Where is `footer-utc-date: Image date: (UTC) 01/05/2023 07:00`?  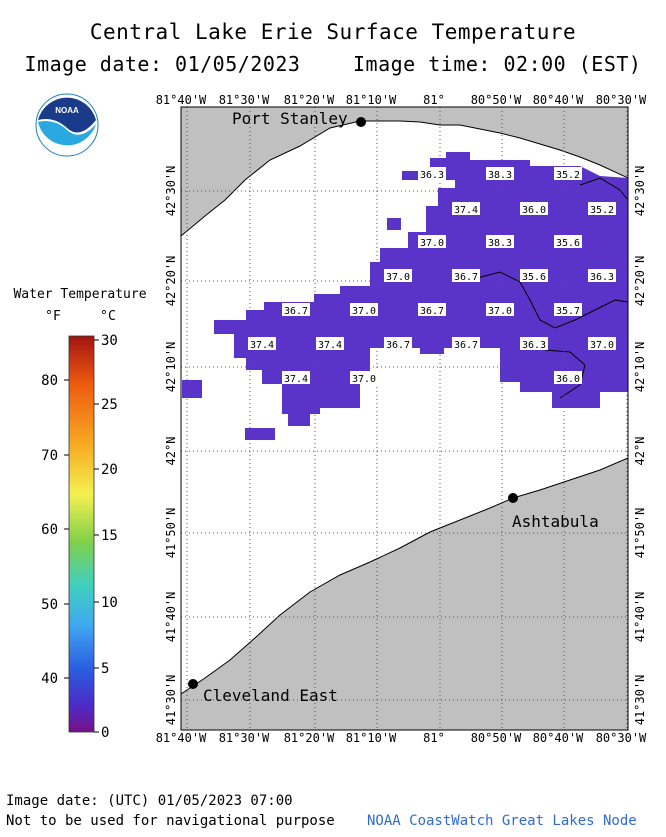
footer-utc-date: Image date: (UTC) 01/05/2023 07:00 is located at coordinates (149, 801).